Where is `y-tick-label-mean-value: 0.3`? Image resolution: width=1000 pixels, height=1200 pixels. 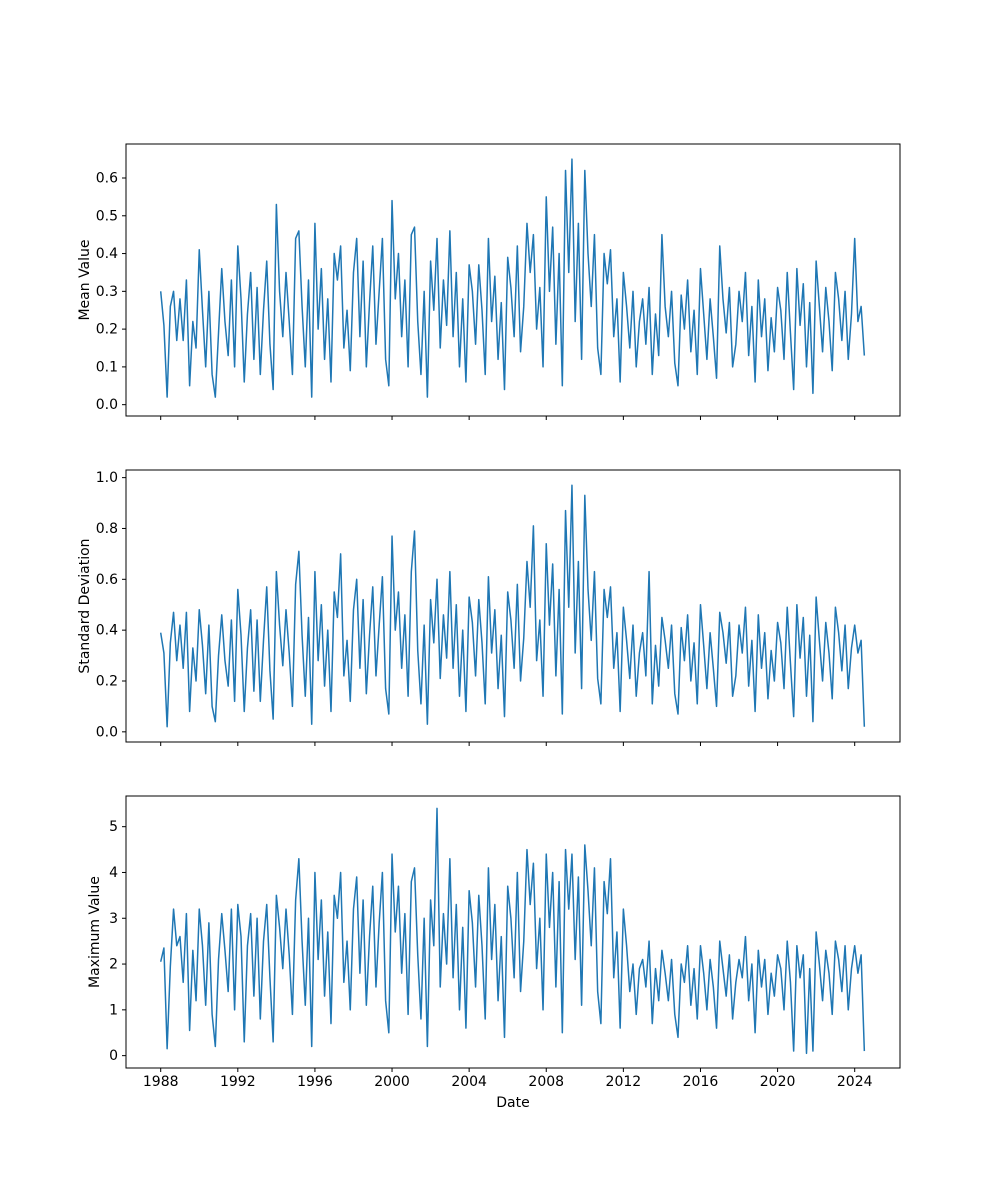 y-tick-label-mean-value: 0.3 is located at coordinates (107, 292).